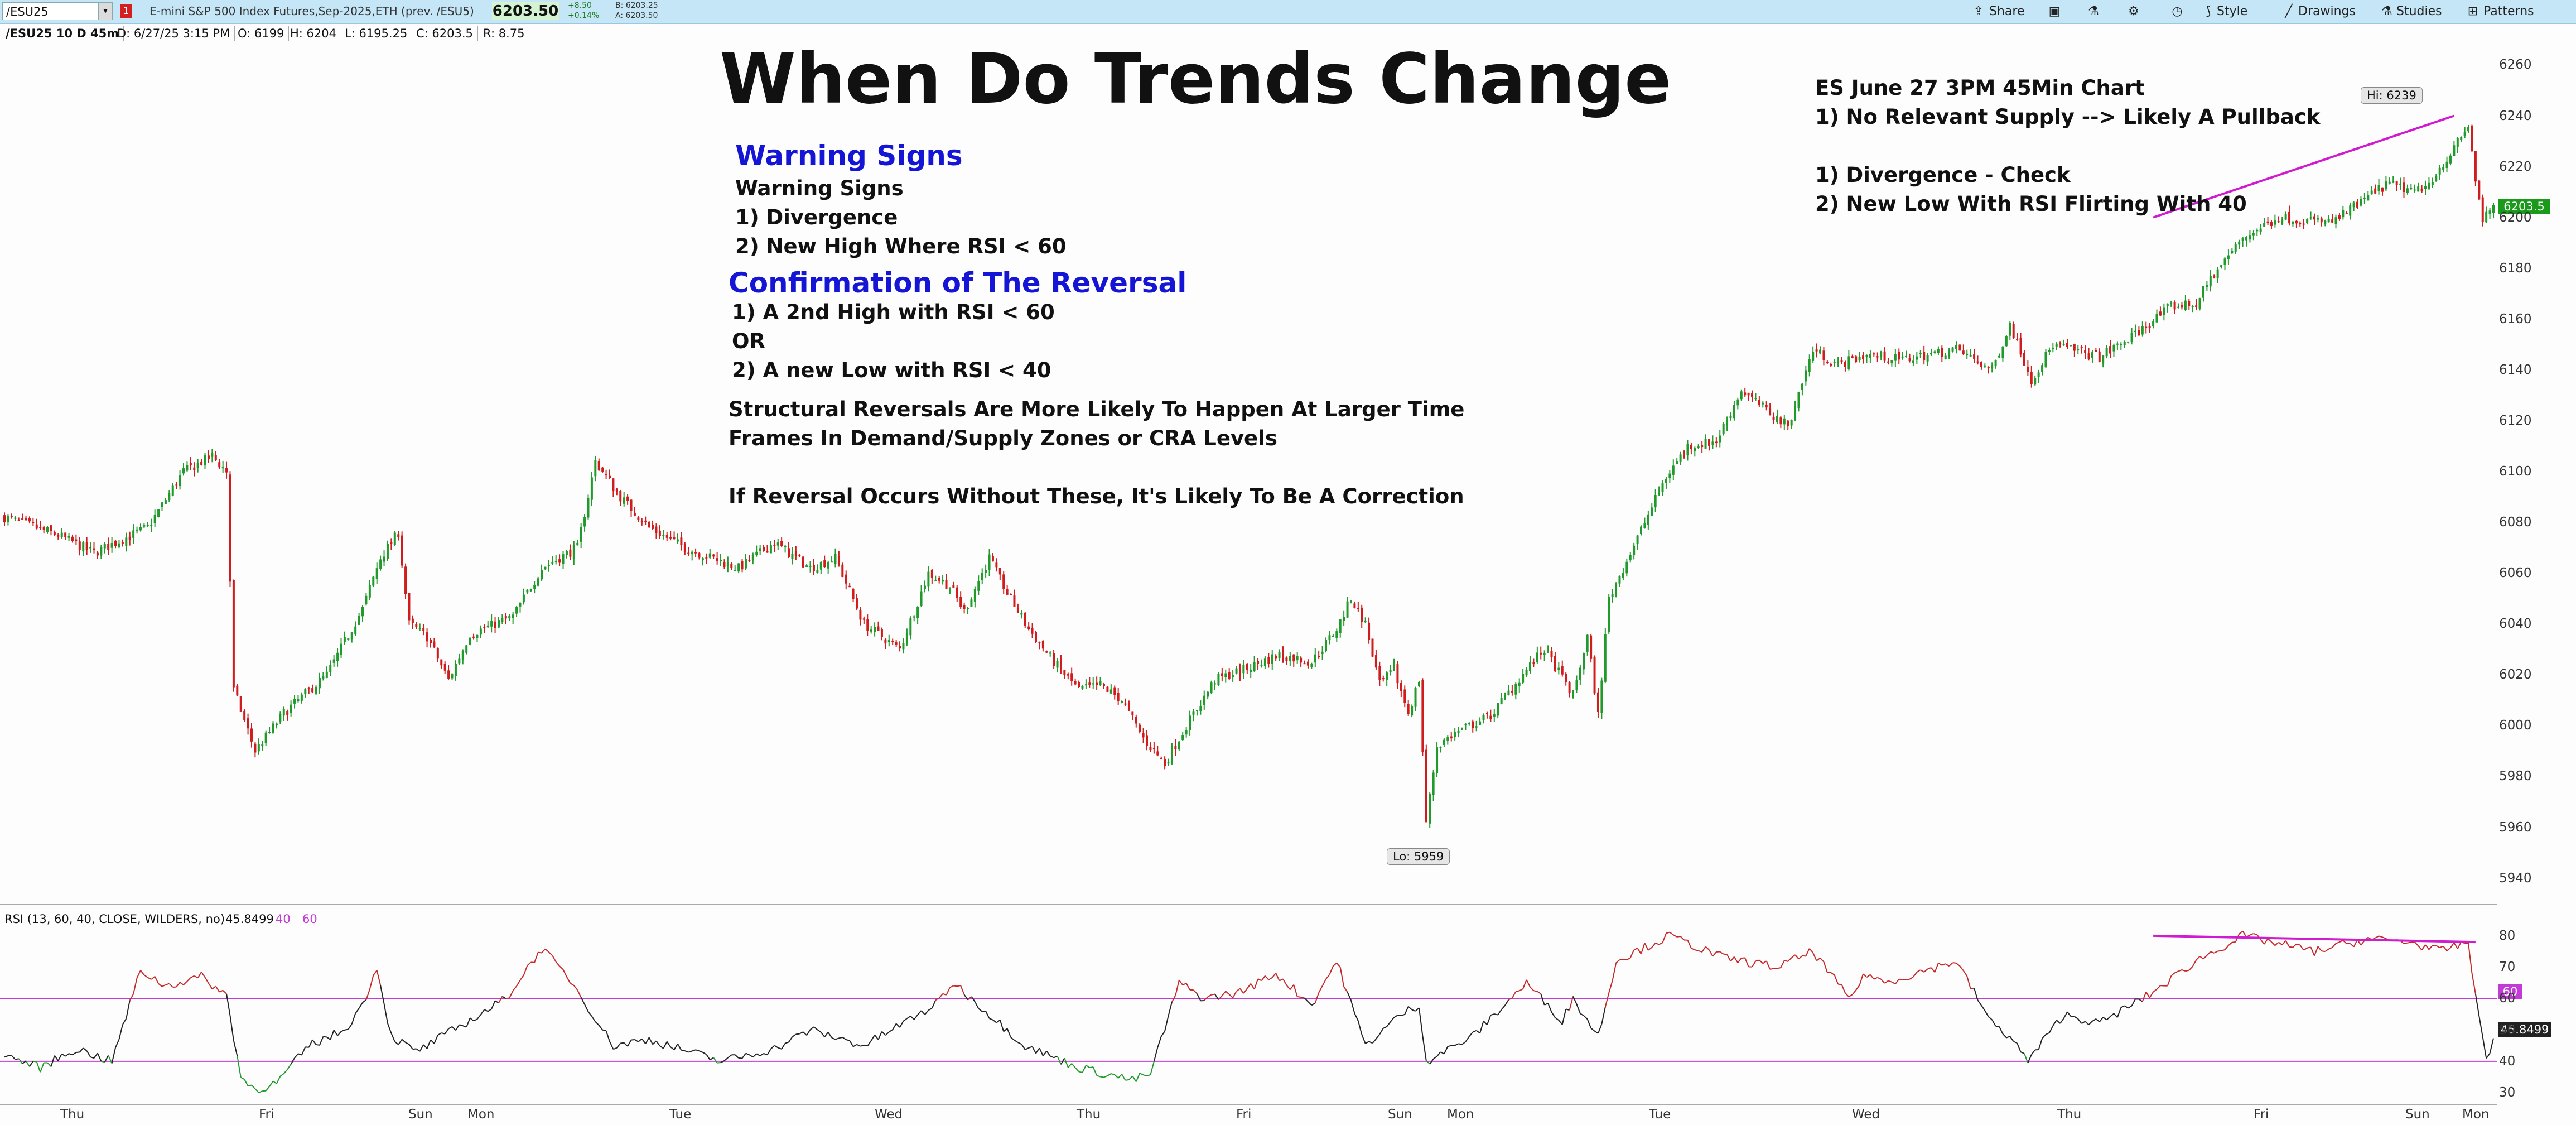 The image size is (2576, 1125). What do you see at coordinates (2133, 11) in the screenshot?
I see `gear-icon: ⚙` at bounding box center [2133, 11].